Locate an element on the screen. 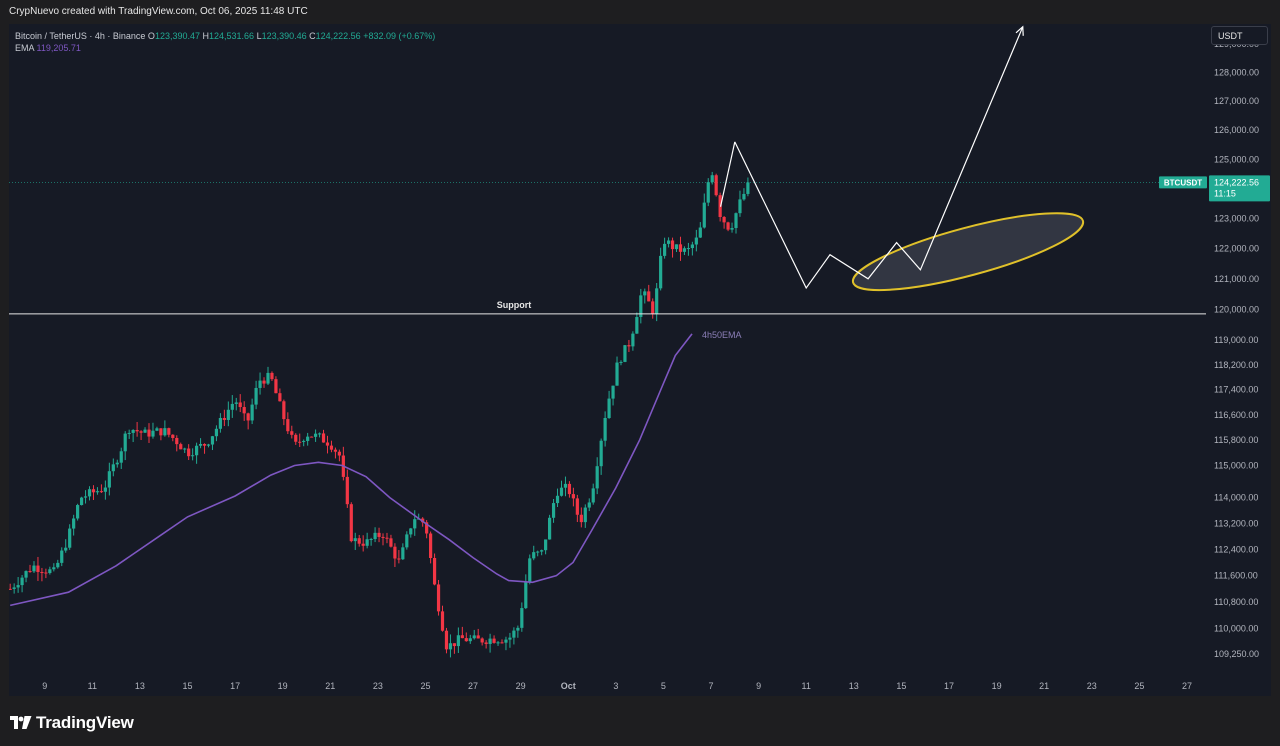 The width and height of the screenshot is (1280, 746). y-tick-label: 110,800.00 is located at coordinates (1236, 602).